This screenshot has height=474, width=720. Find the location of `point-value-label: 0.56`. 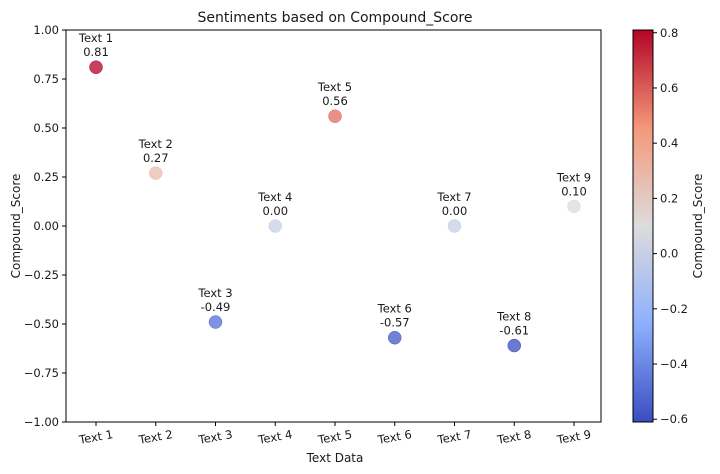

point-value-label: 0.56 is located at coordinates (335, 101).